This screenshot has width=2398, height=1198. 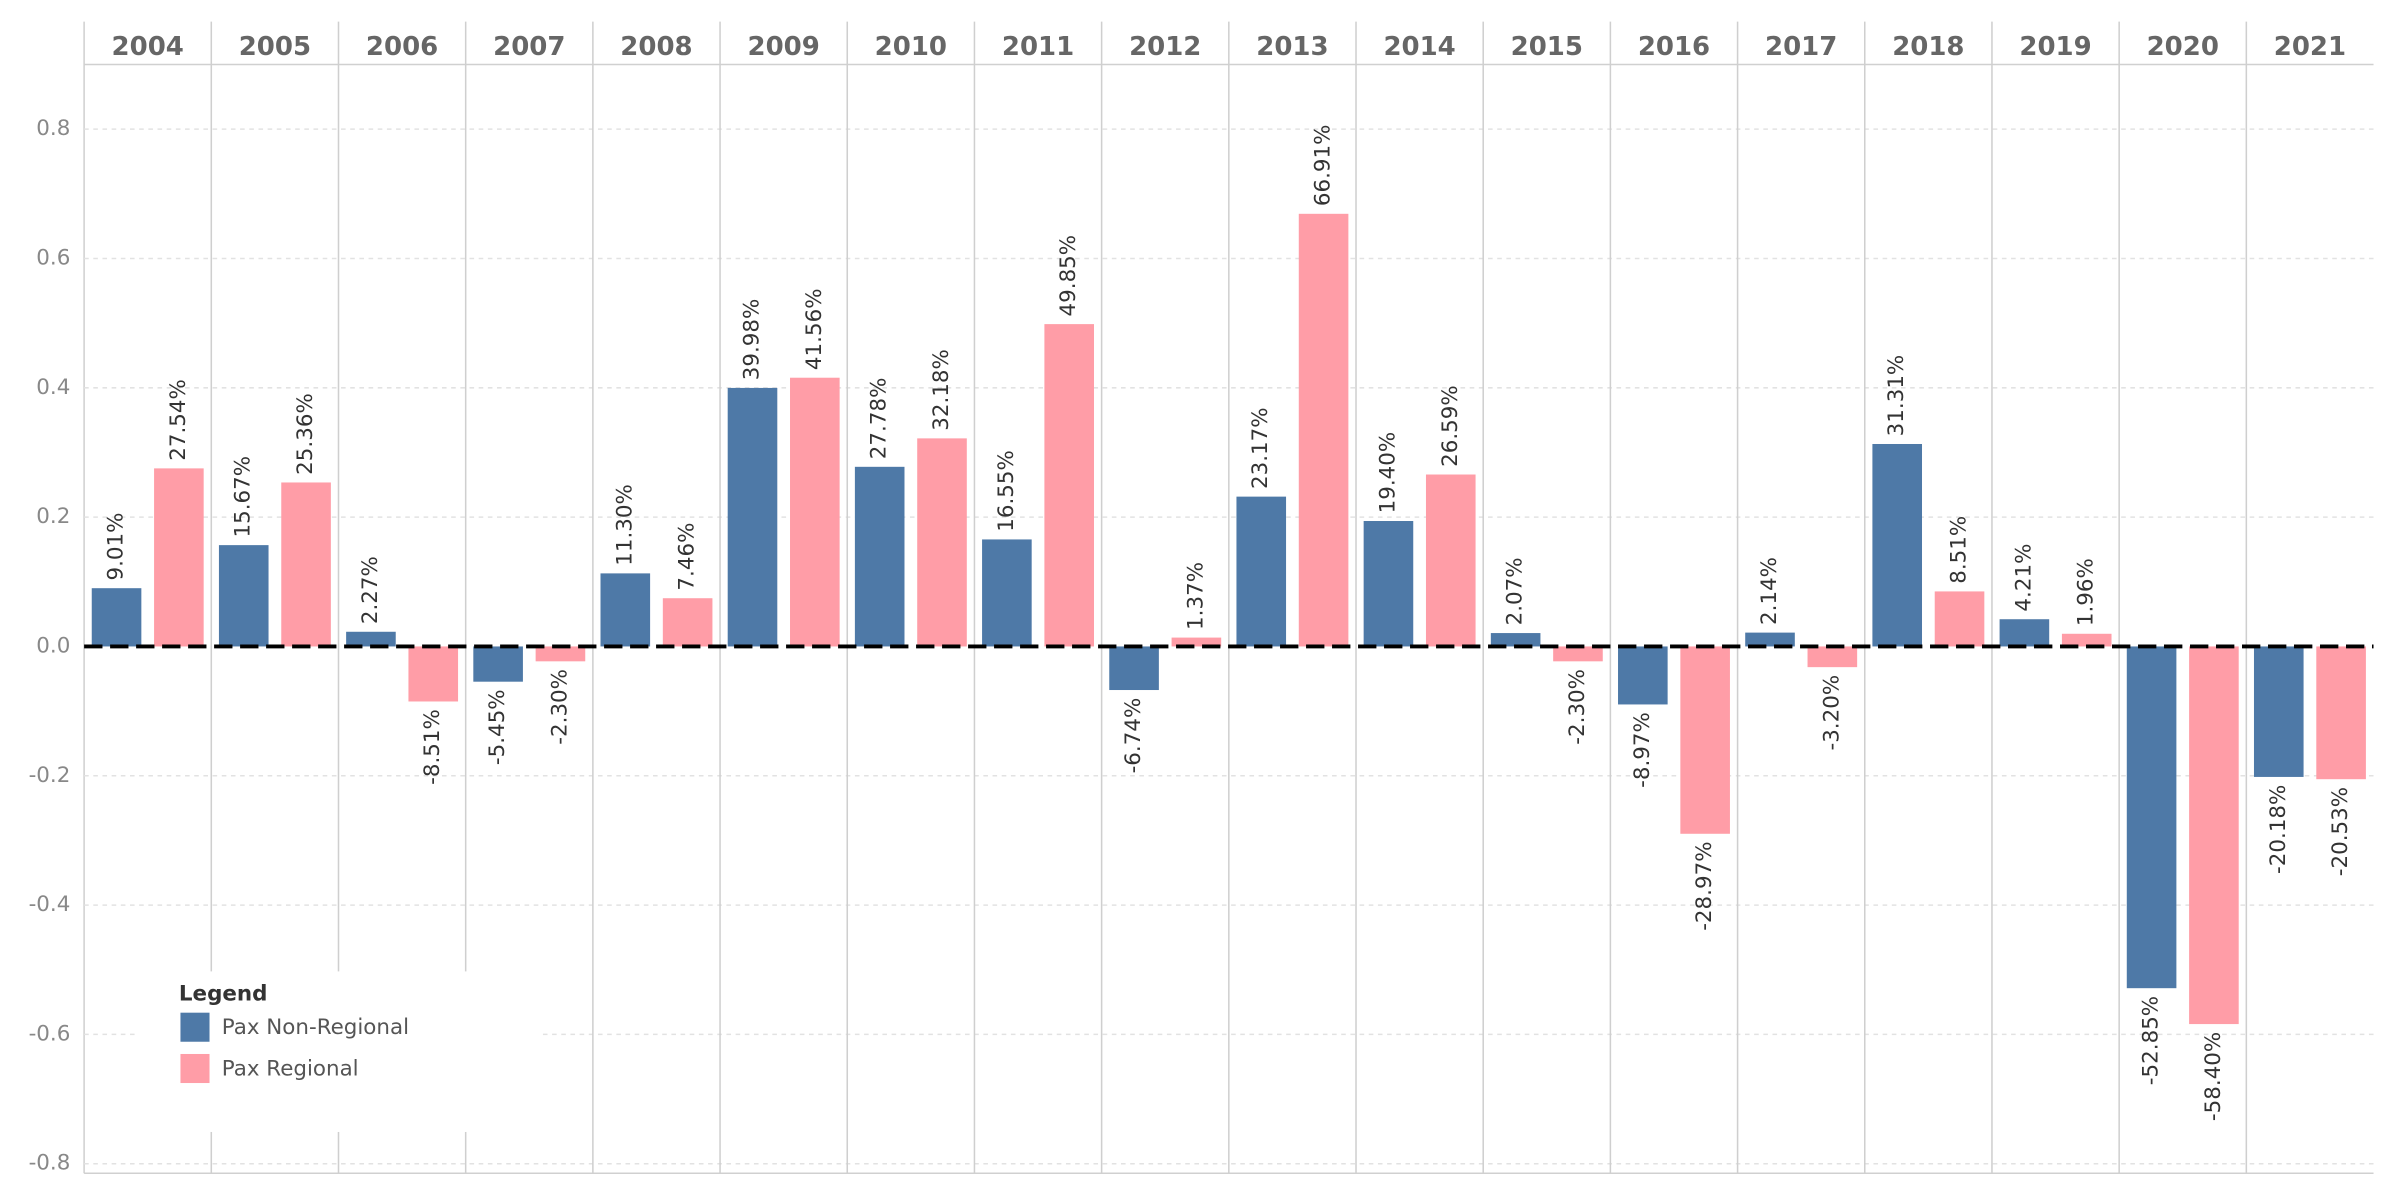 What do you see at coordinates (53, 516) in the screenshot?
I see `y-tick-label: 0.2` at bounding box center [53, 516].